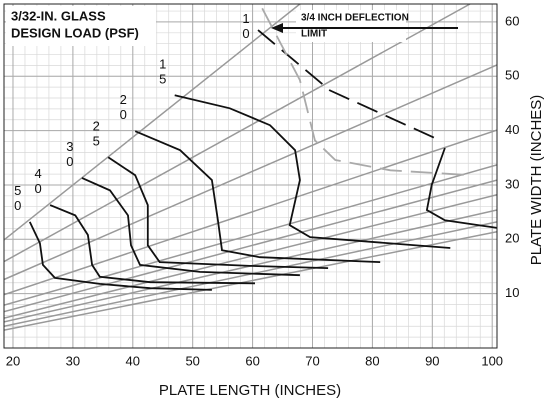  Describe the element at coordinates (73, 360) in the screenshot. I see `x-tick-label: 30` at that location.